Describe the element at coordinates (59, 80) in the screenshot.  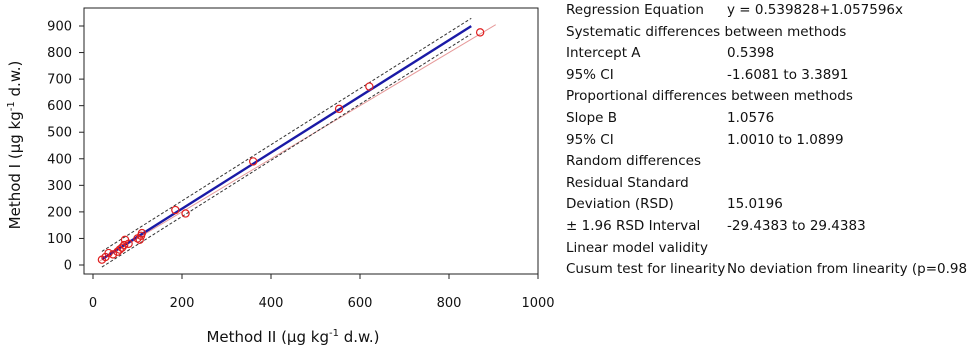
I see `y-tick-label: 700` at that location.